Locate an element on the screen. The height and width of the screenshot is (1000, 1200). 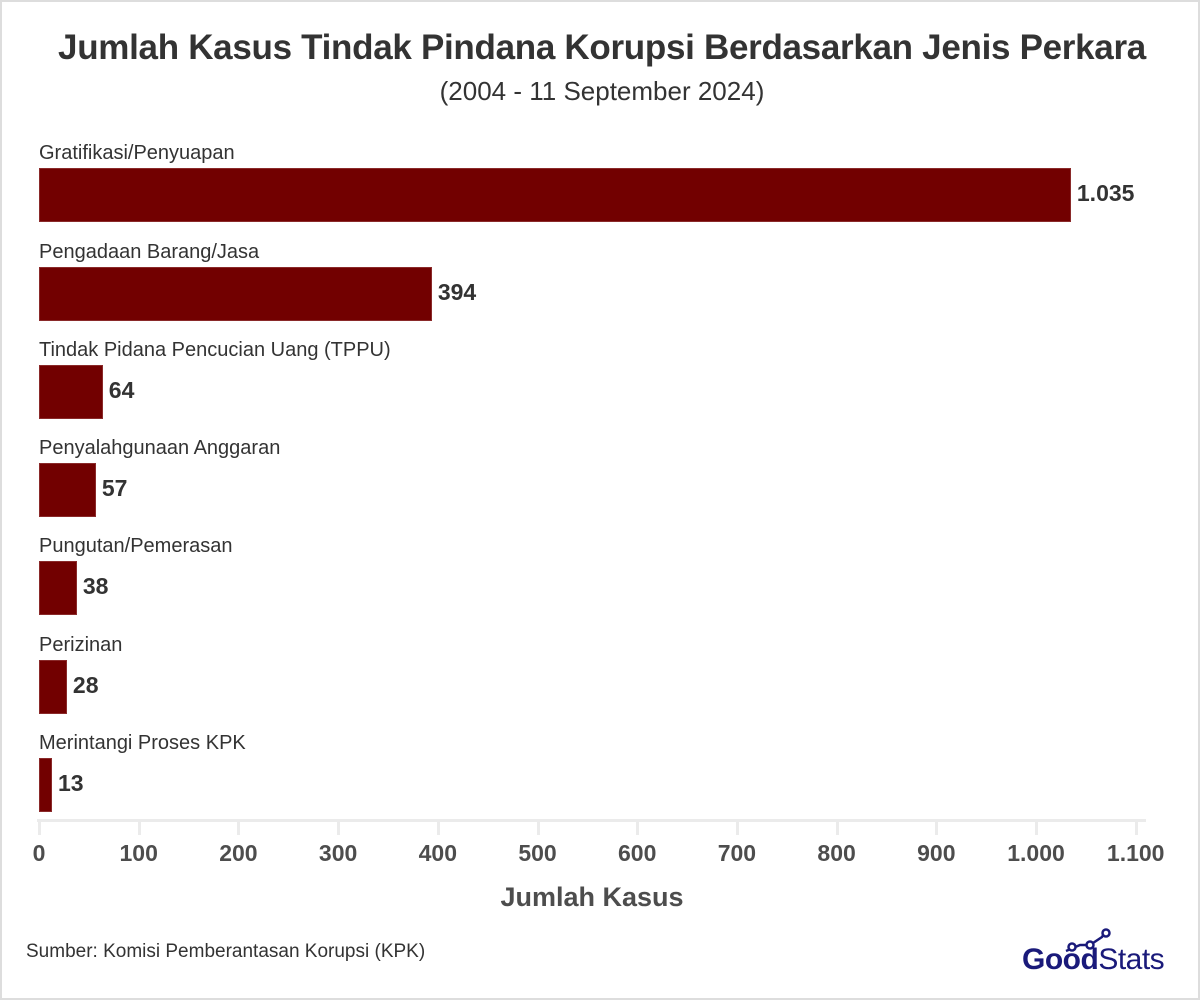
x-tick-label: 200 is located at coordinates (238, 853).